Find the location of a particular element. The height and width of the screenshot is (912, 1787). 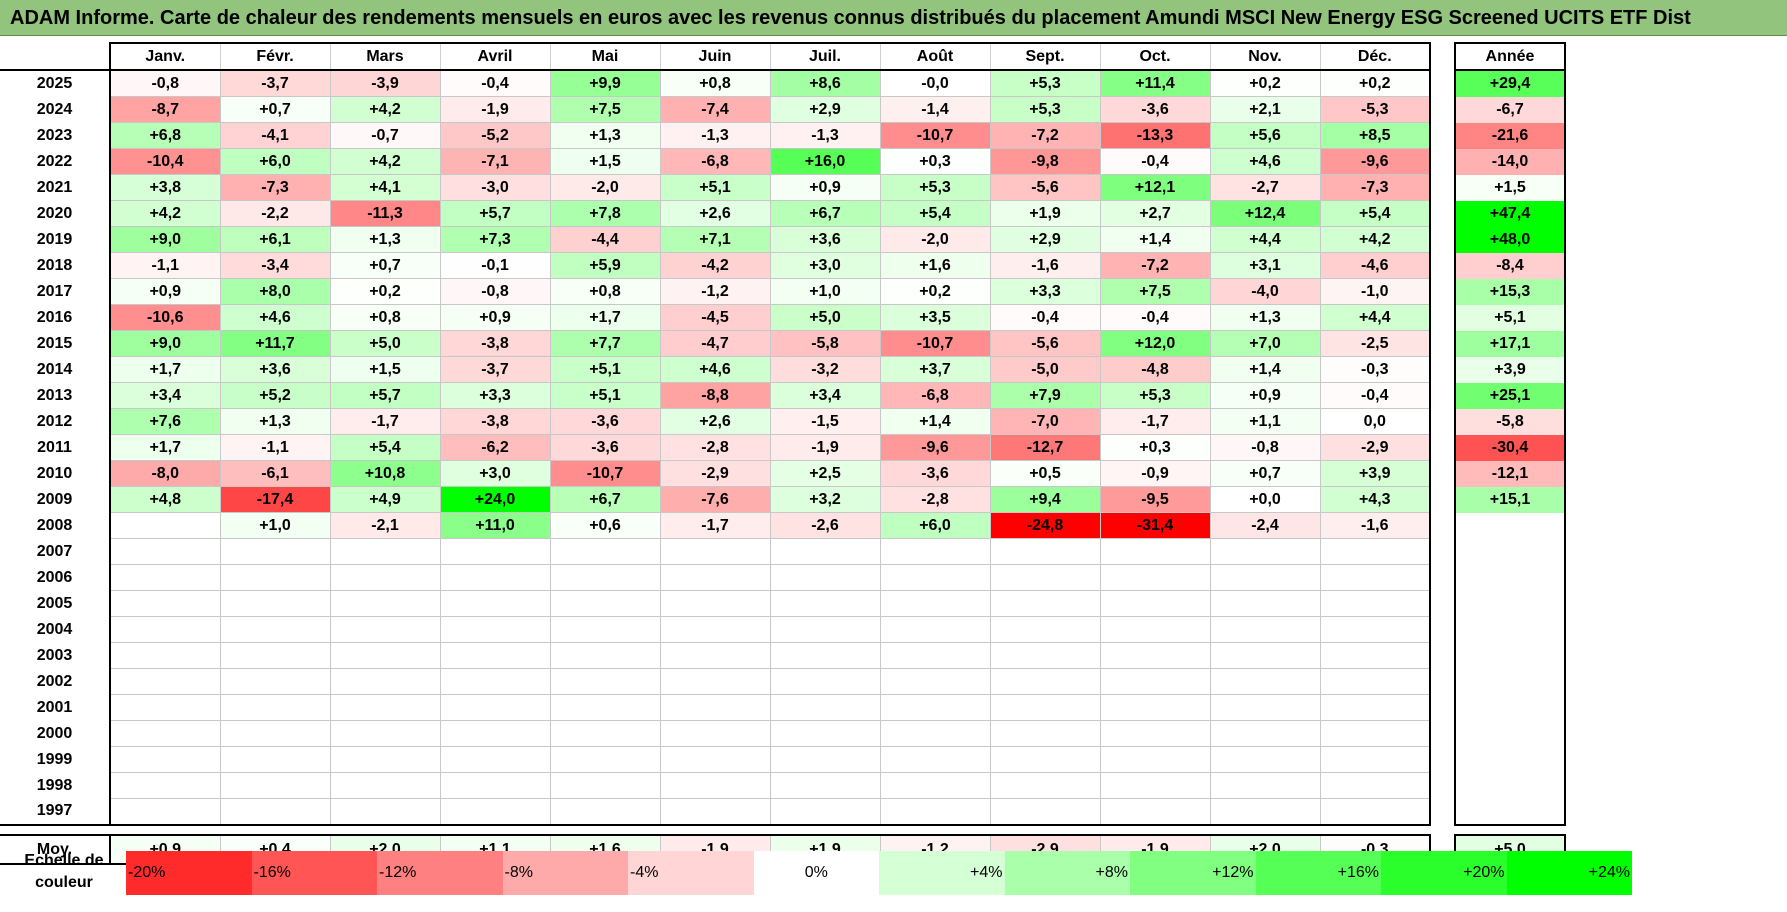

year-label: 2004 is located at coordinates (54, 629).